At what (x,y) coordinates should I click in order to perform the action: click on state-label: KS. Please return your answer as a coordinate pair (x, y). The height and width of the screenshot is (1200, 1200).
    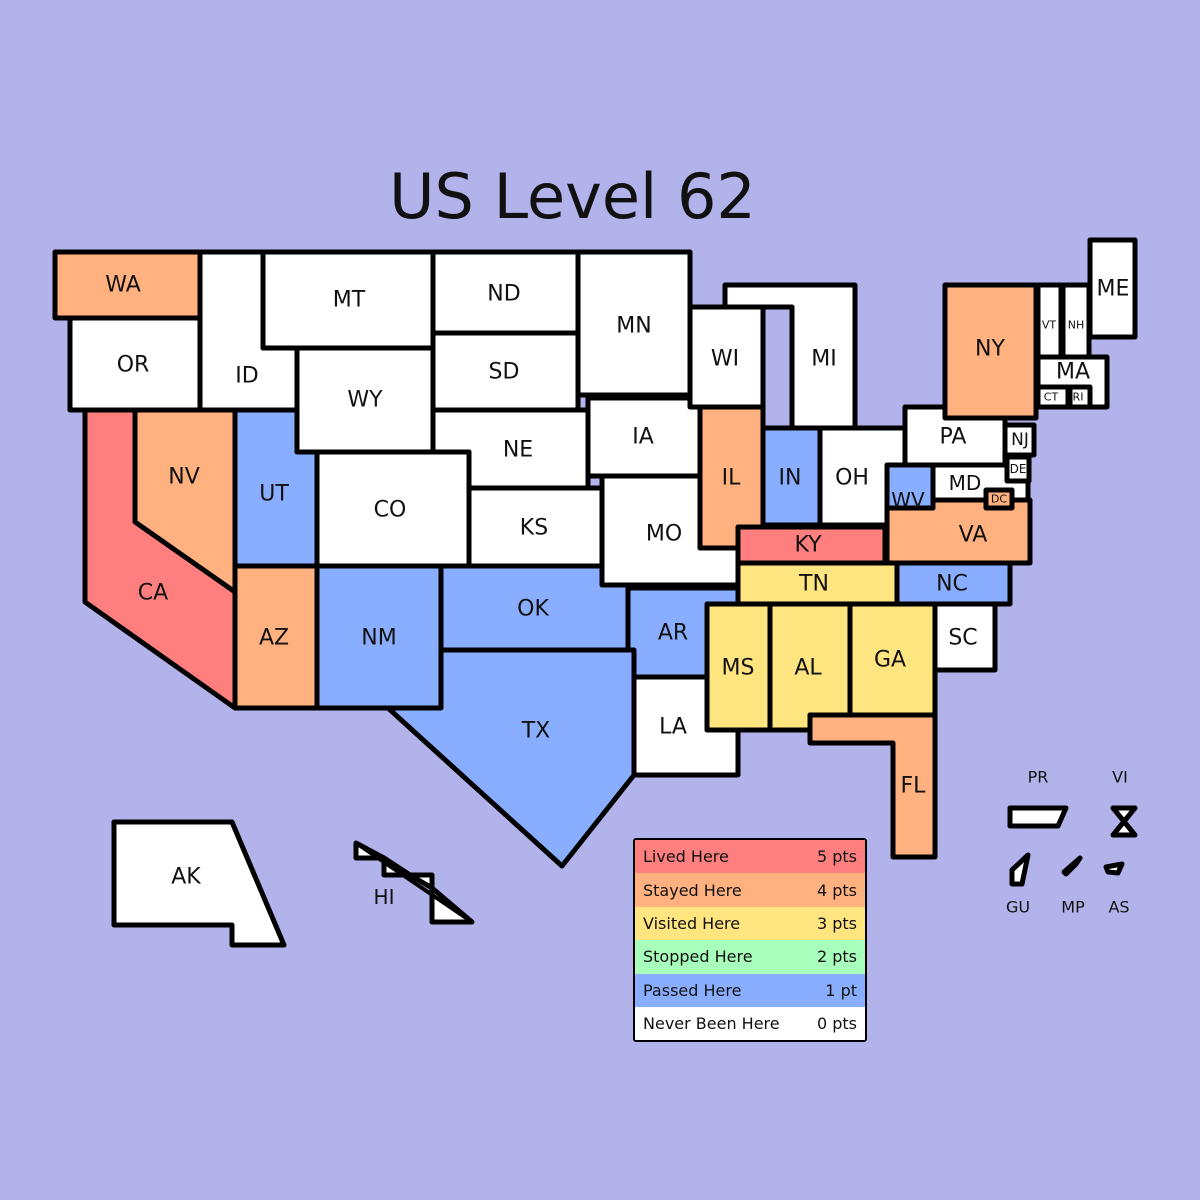
    Looking at the image, I should click on (534, 528).